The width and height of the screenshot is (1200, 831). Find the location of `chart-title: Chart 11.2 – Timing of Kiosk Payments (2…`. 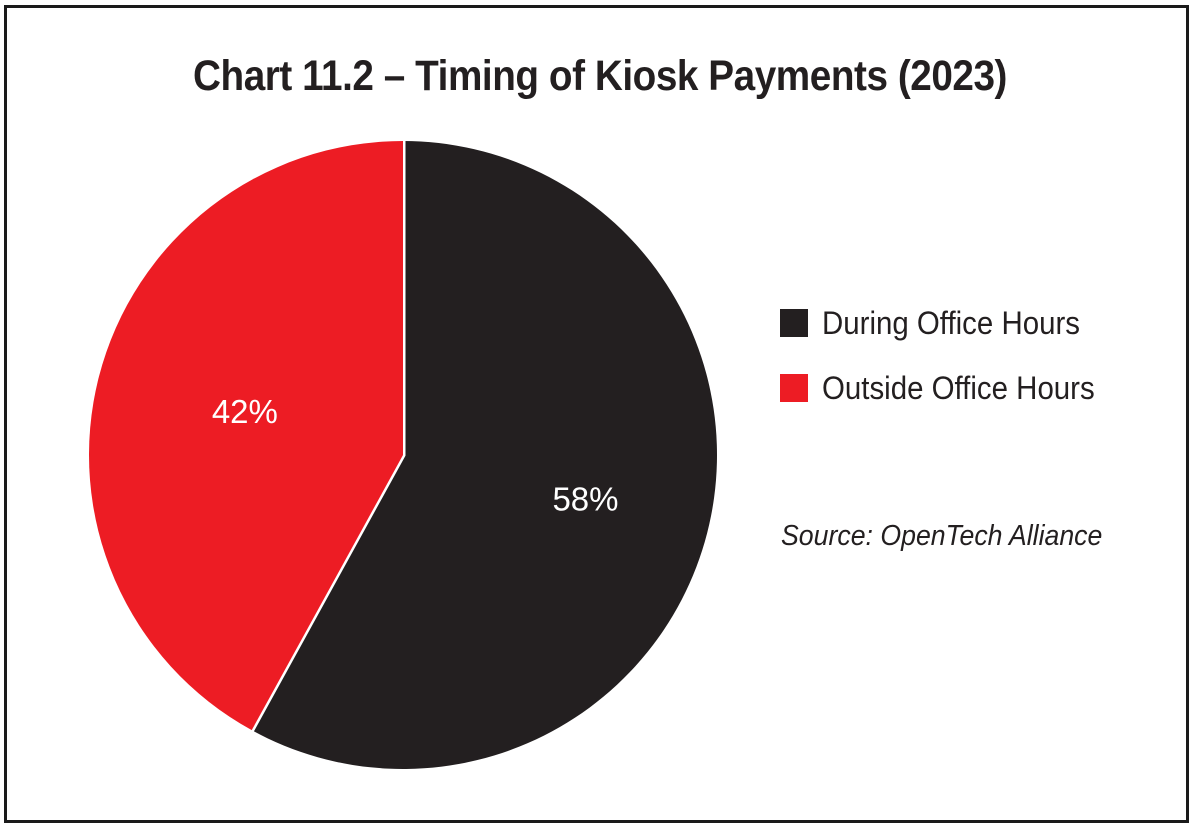

chart-title: Chart 11.2 – Timing of Kiosk Payments (2… is located at coordinates (600, 76).